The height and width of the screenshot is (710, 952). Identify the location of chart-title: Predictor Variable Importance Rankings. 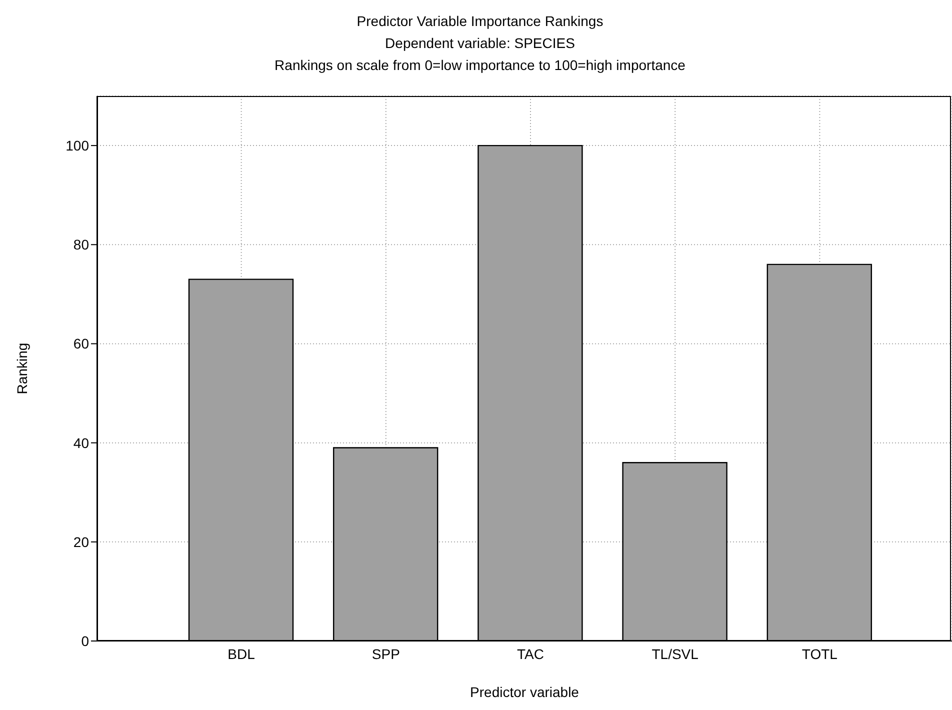
(480, 21).